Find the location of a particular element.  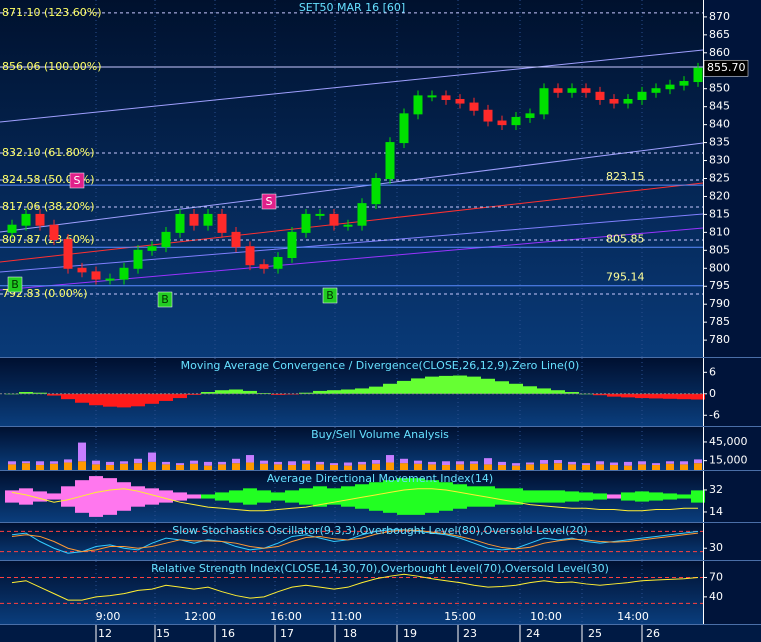

y-tick-label: 805 is located at coordinates (719, 249).